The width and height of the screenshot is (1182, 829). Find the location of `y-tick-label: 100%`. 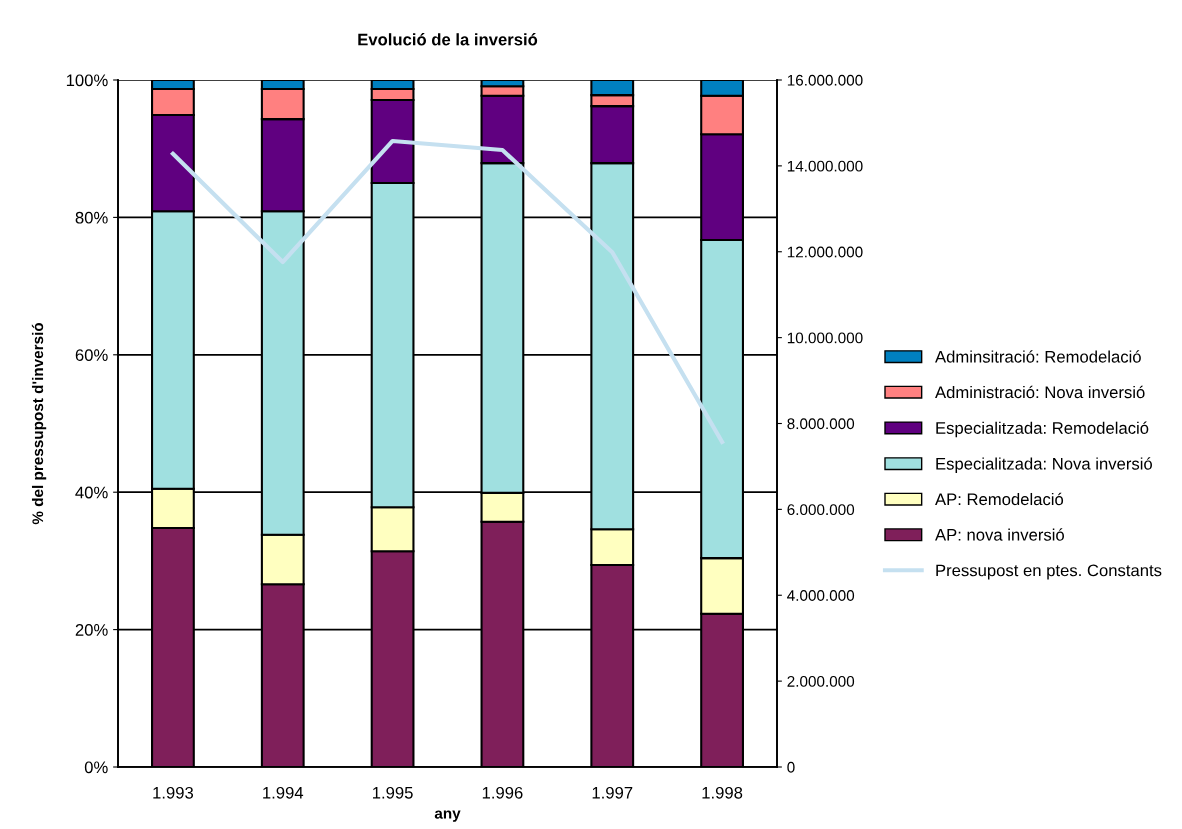

y-tick-label: 100% is located at coordinates (87, 80).